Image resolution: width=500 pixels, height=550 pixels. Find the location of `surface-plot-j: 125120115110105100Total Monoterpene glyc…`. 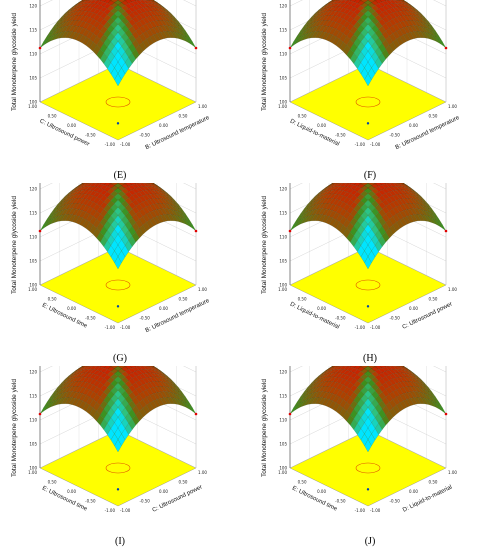

surface-plot-j: 125120115110105100Total Monoterpene glyc… is located at coordinates (359, 456).